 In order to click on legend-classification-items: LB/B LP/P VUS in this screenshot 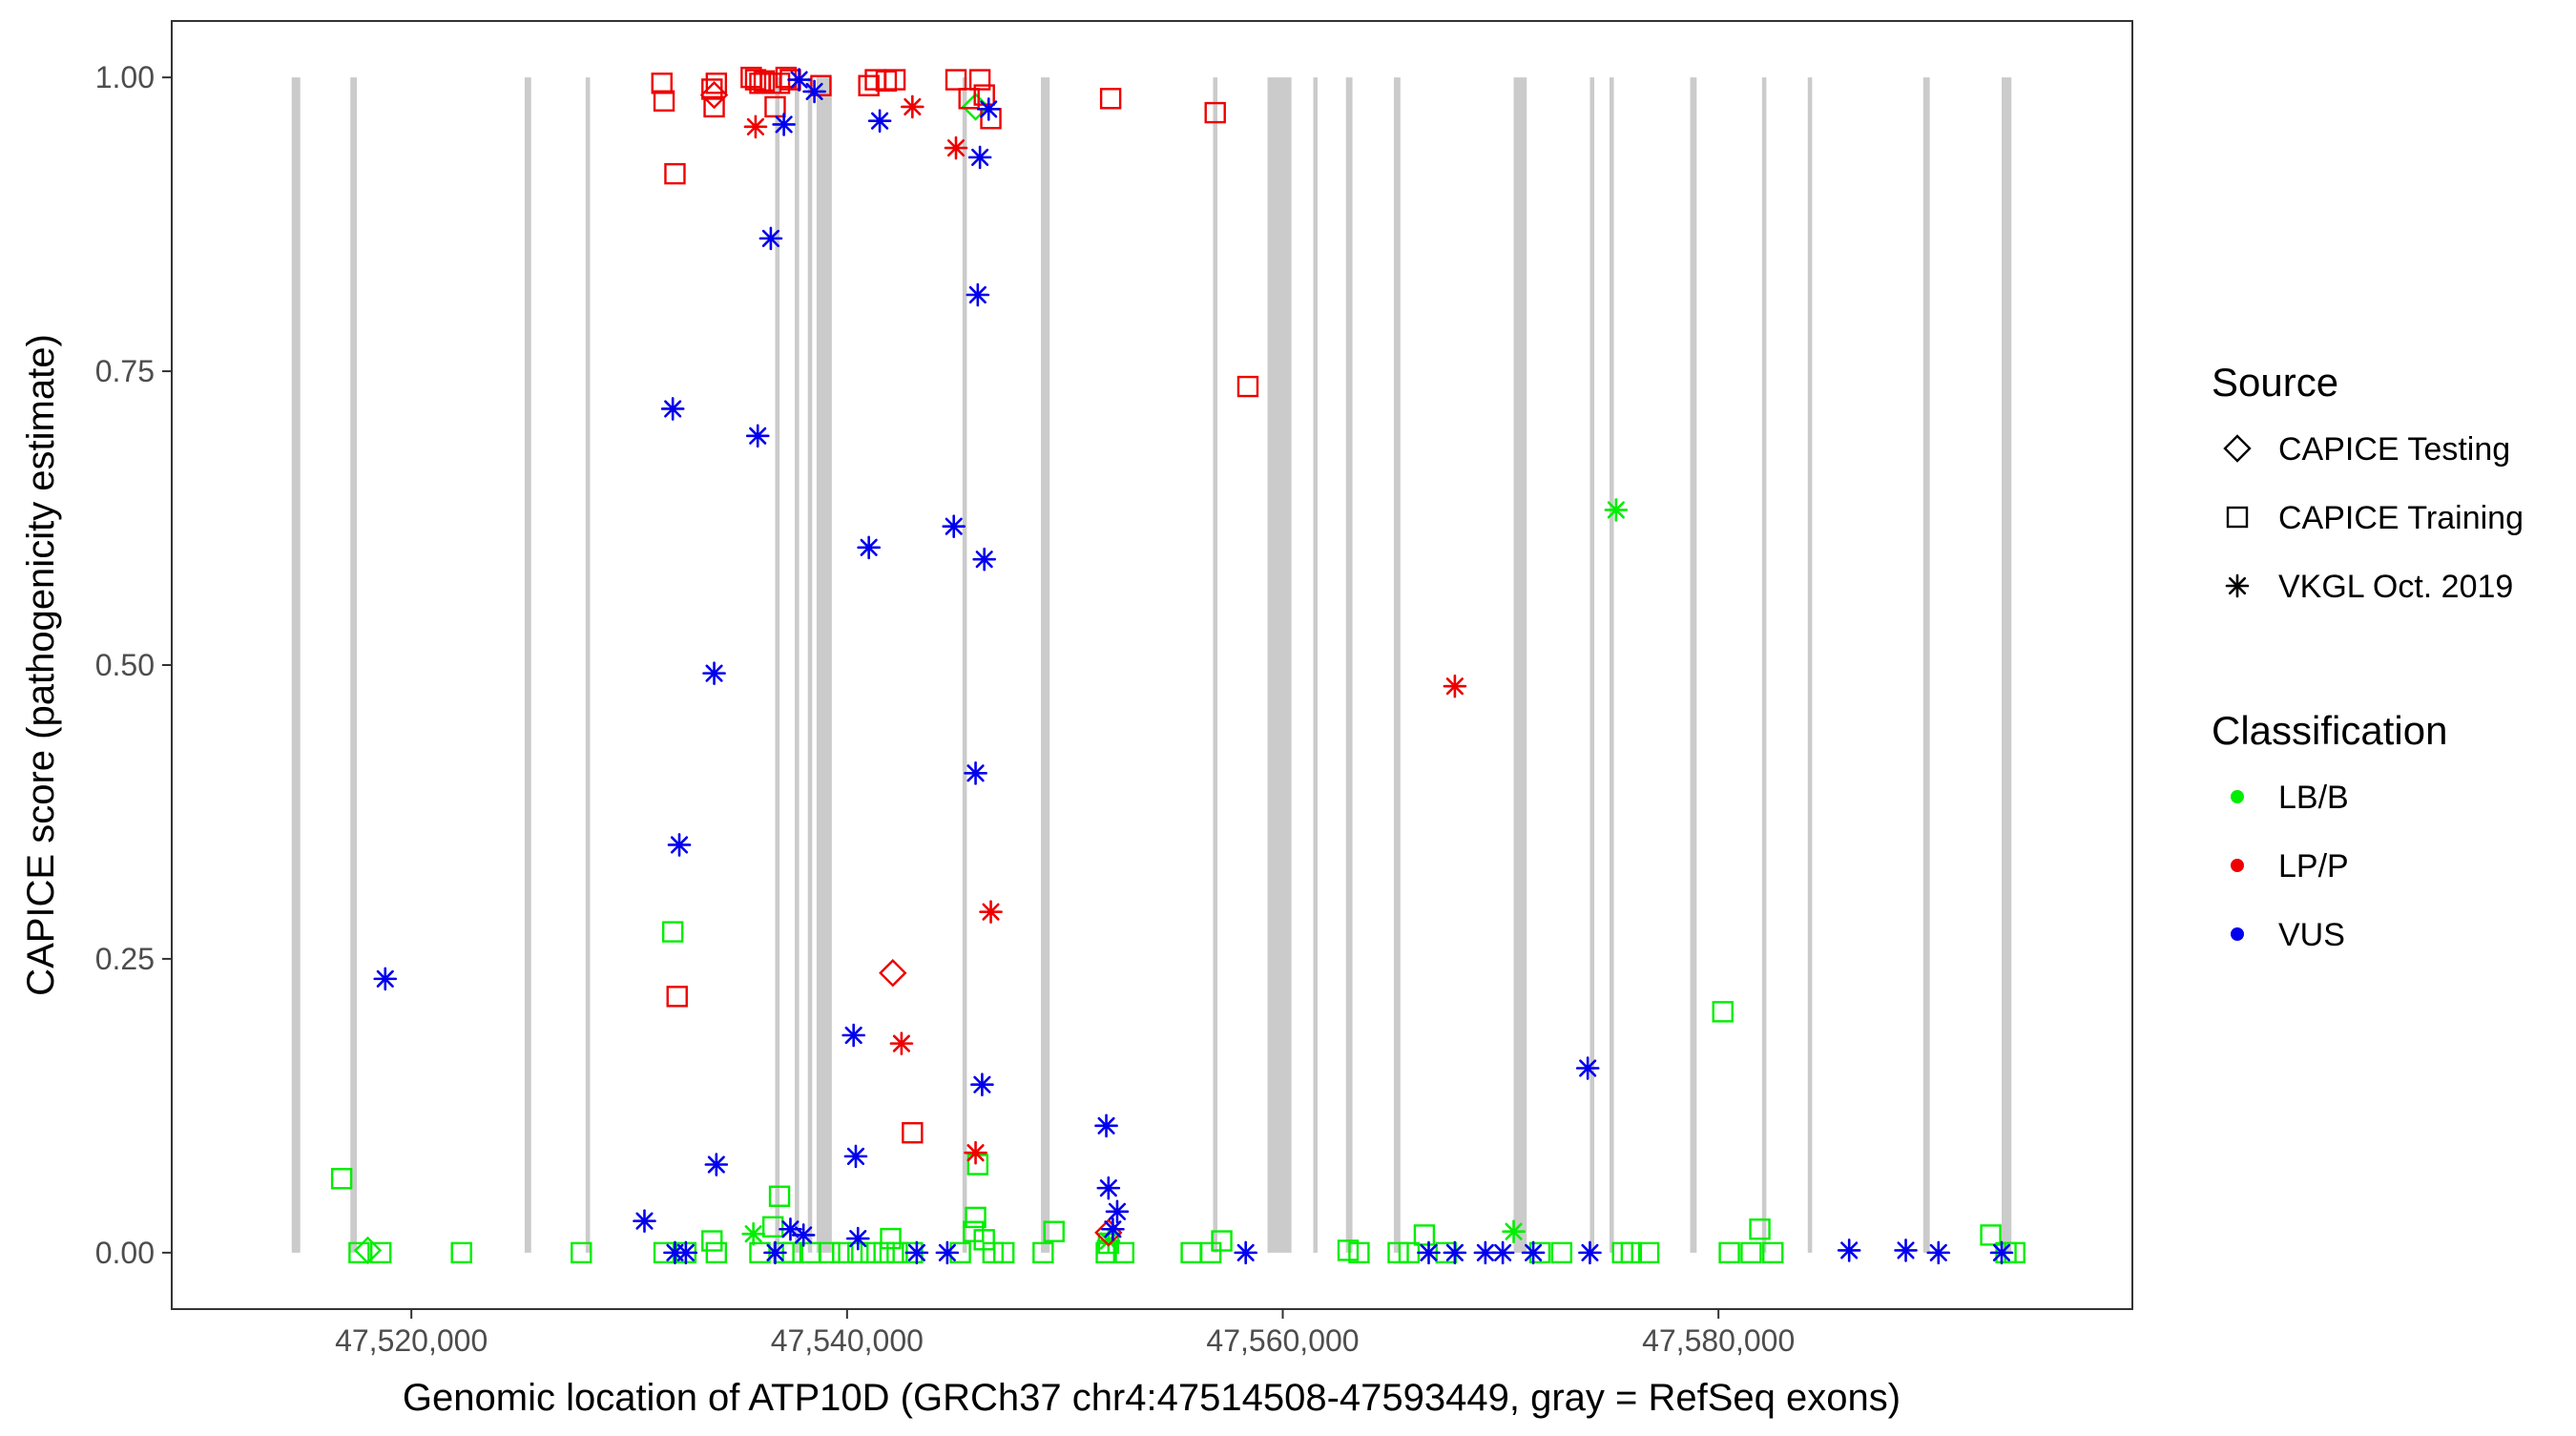, I will do `click(2290, 866)`.